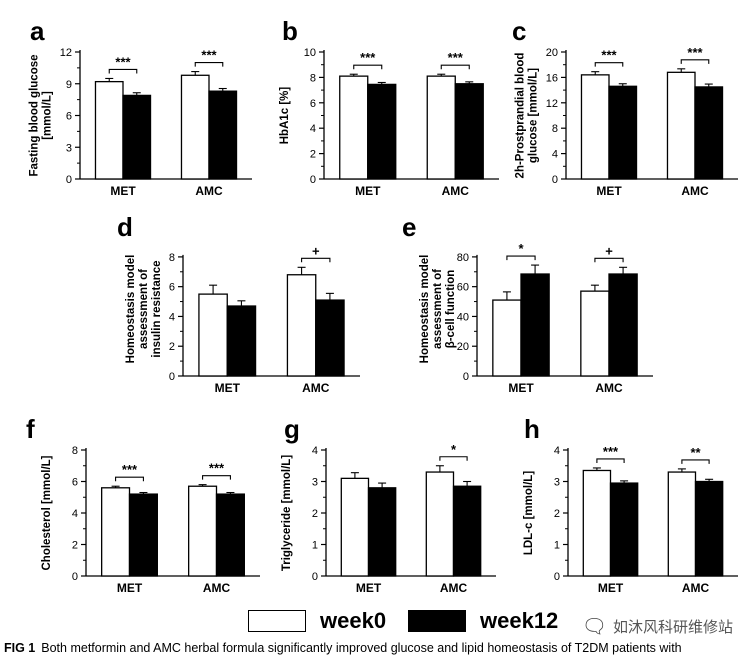  I want to click on y-axis-label: HbA1c [%], so click(285, 116).